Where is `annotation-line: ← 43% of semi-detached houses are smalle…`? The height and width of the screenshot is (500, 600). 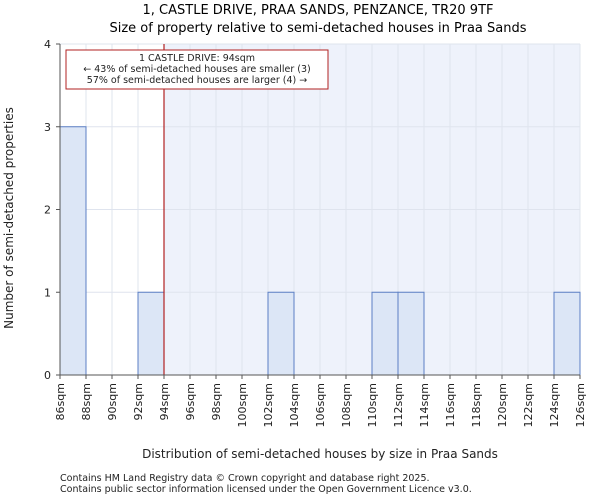 annotation-line: ← 43% of semi-detached houses are smalle… is located at coordinates (197, 69).